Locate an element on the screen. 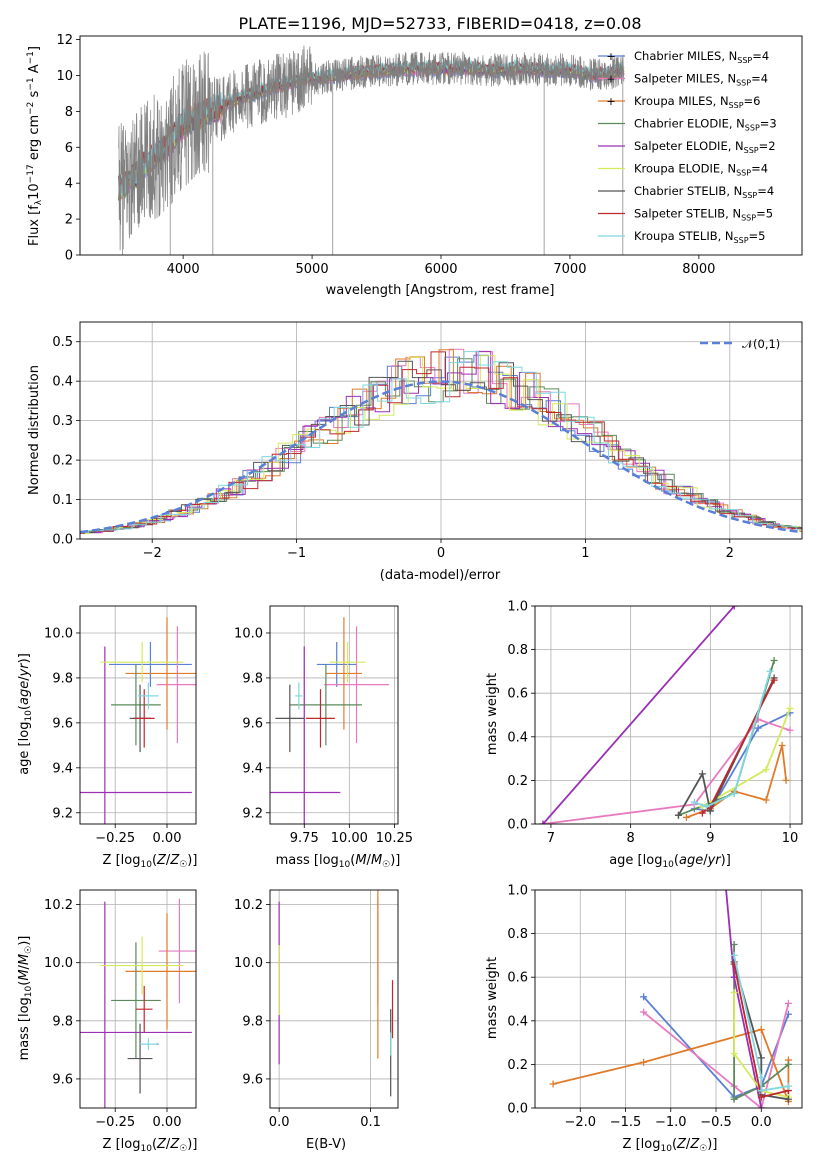 The height and width of the screenshot is (1174, 819). x-tick-label: 10 is located at coordinates (790, 838).